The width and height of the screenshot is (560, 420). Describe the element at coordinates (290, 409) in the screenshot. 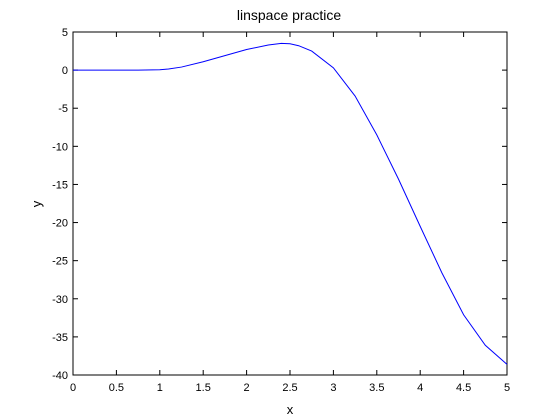

I see `x-axis-label: x` at that location.